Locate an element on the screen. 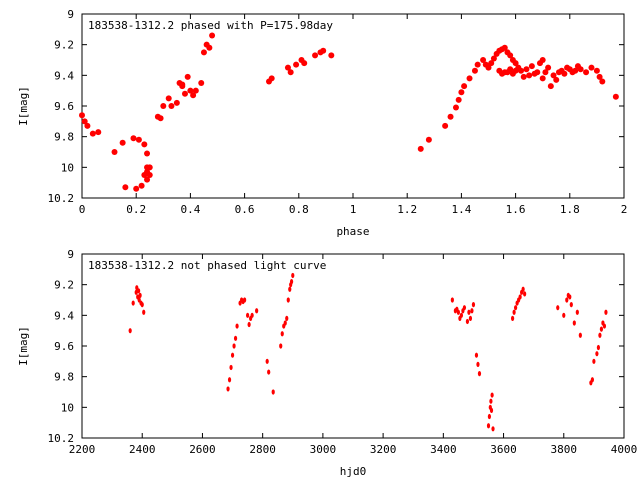 The image size is (640, 485). x-tick-label: 0.4 is located at coordinates (190, 209).